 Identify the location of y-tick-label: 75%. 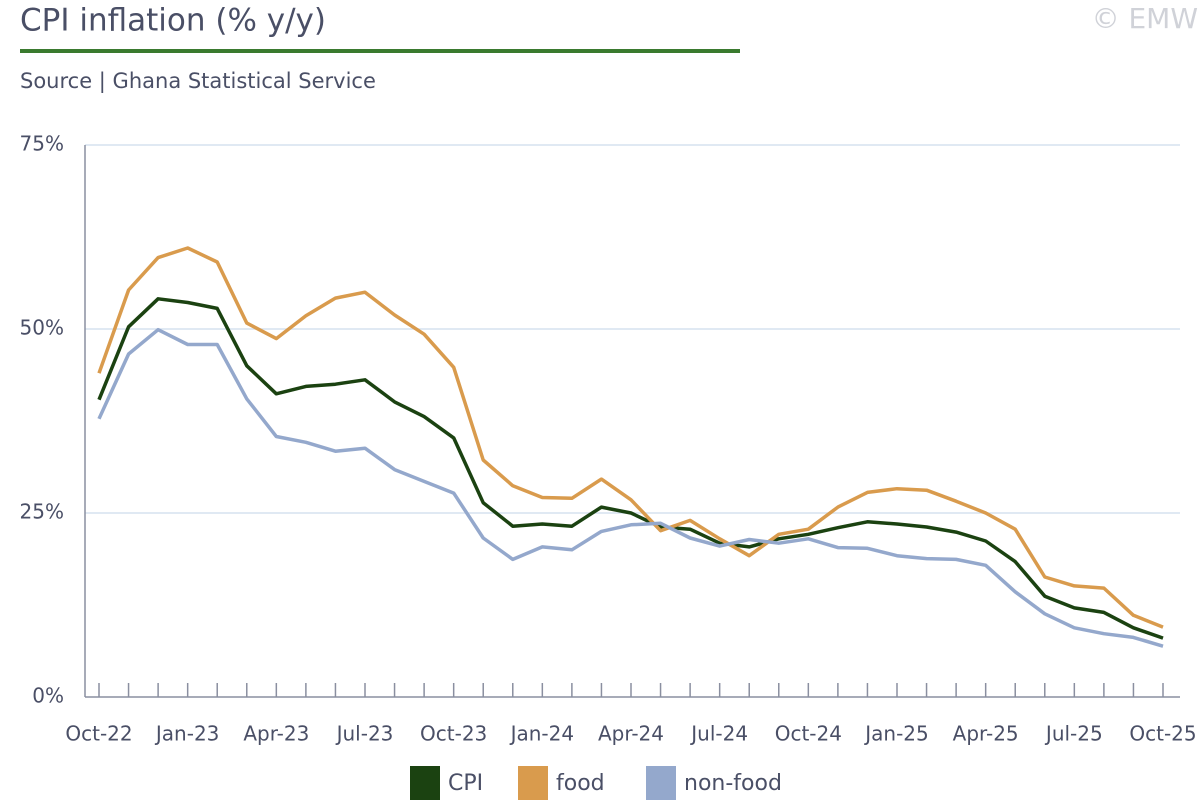
(42, 144).